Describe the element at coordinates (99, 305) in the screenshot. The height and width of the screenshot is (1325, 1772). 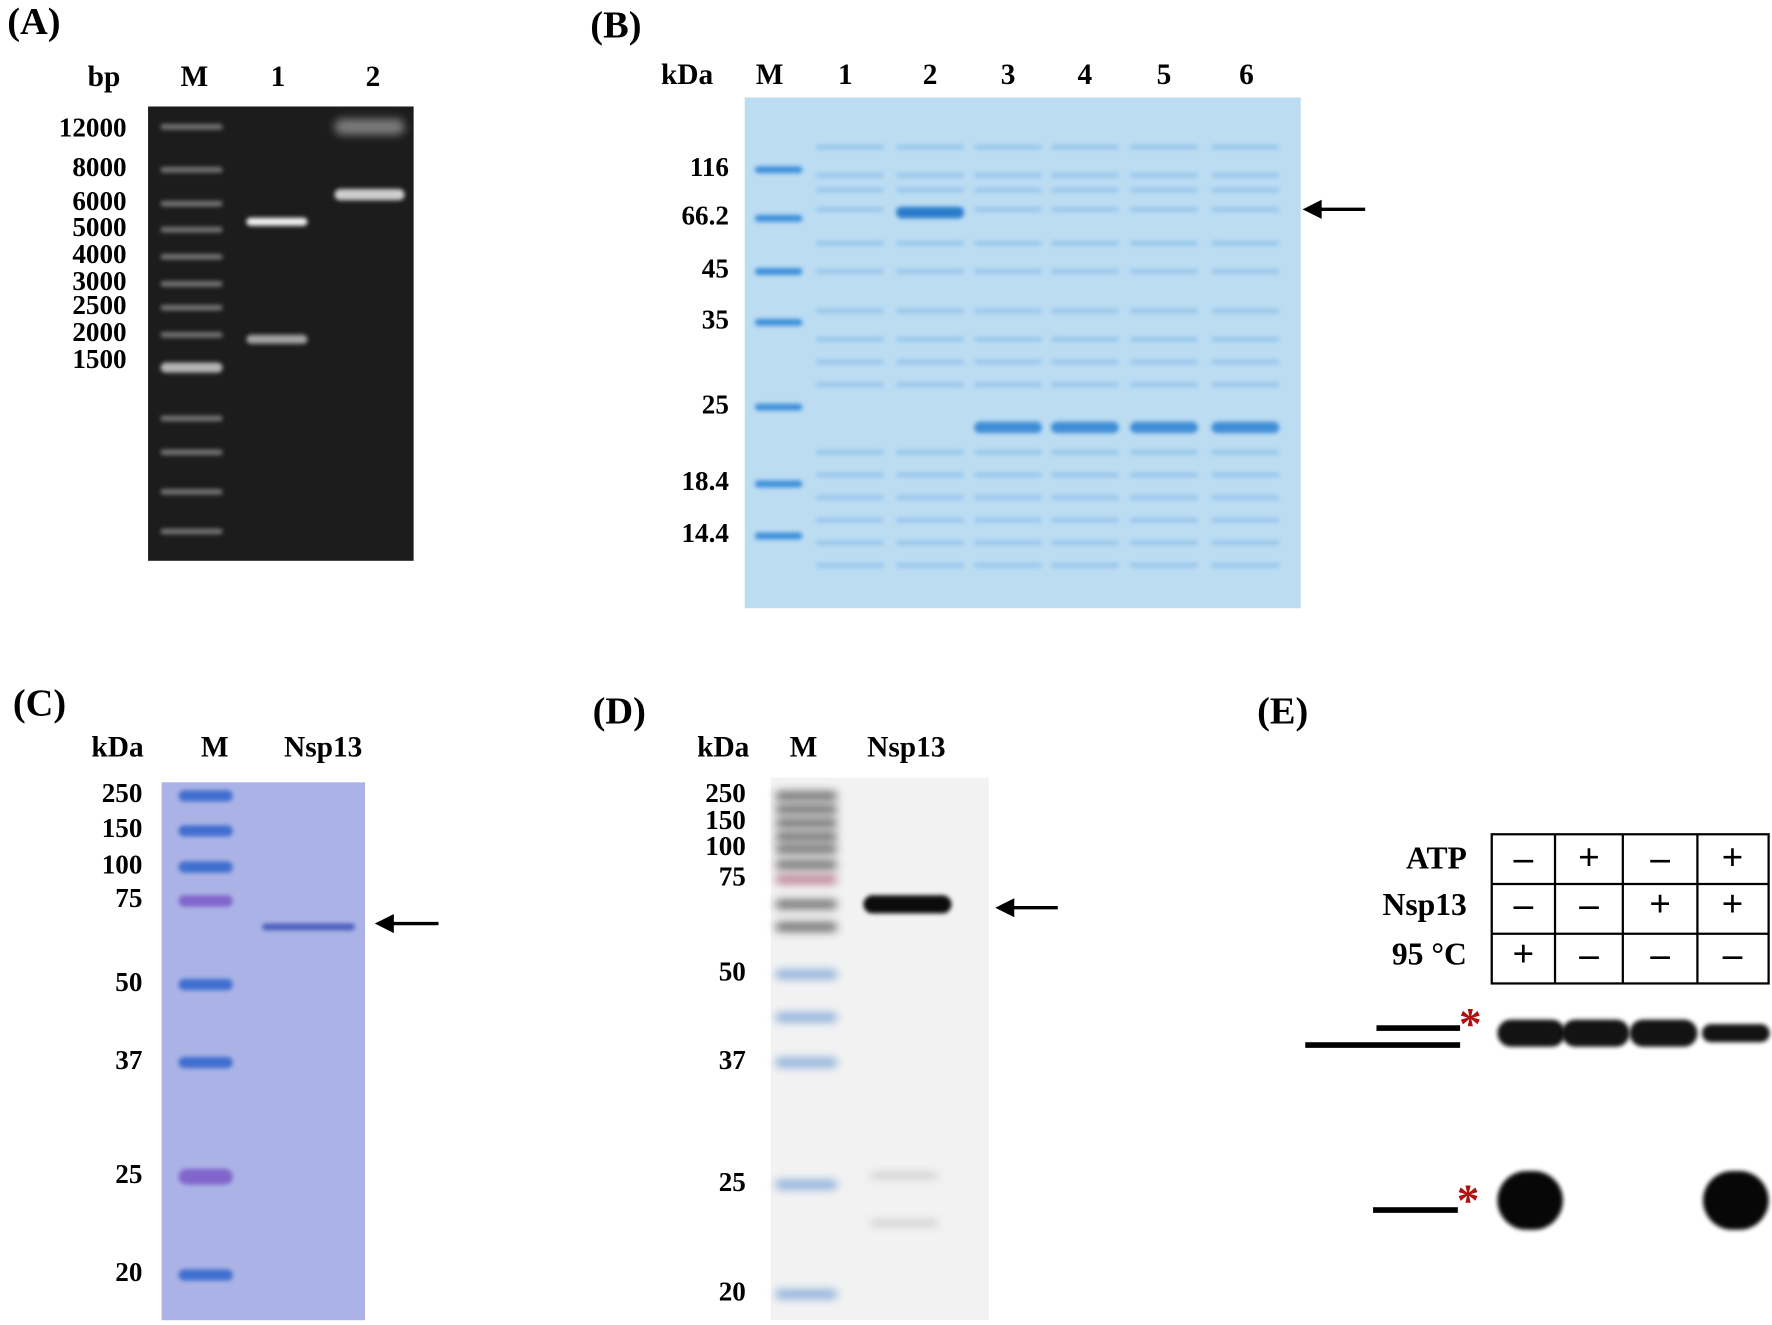
I see `ladder-label: 2500` at that location.